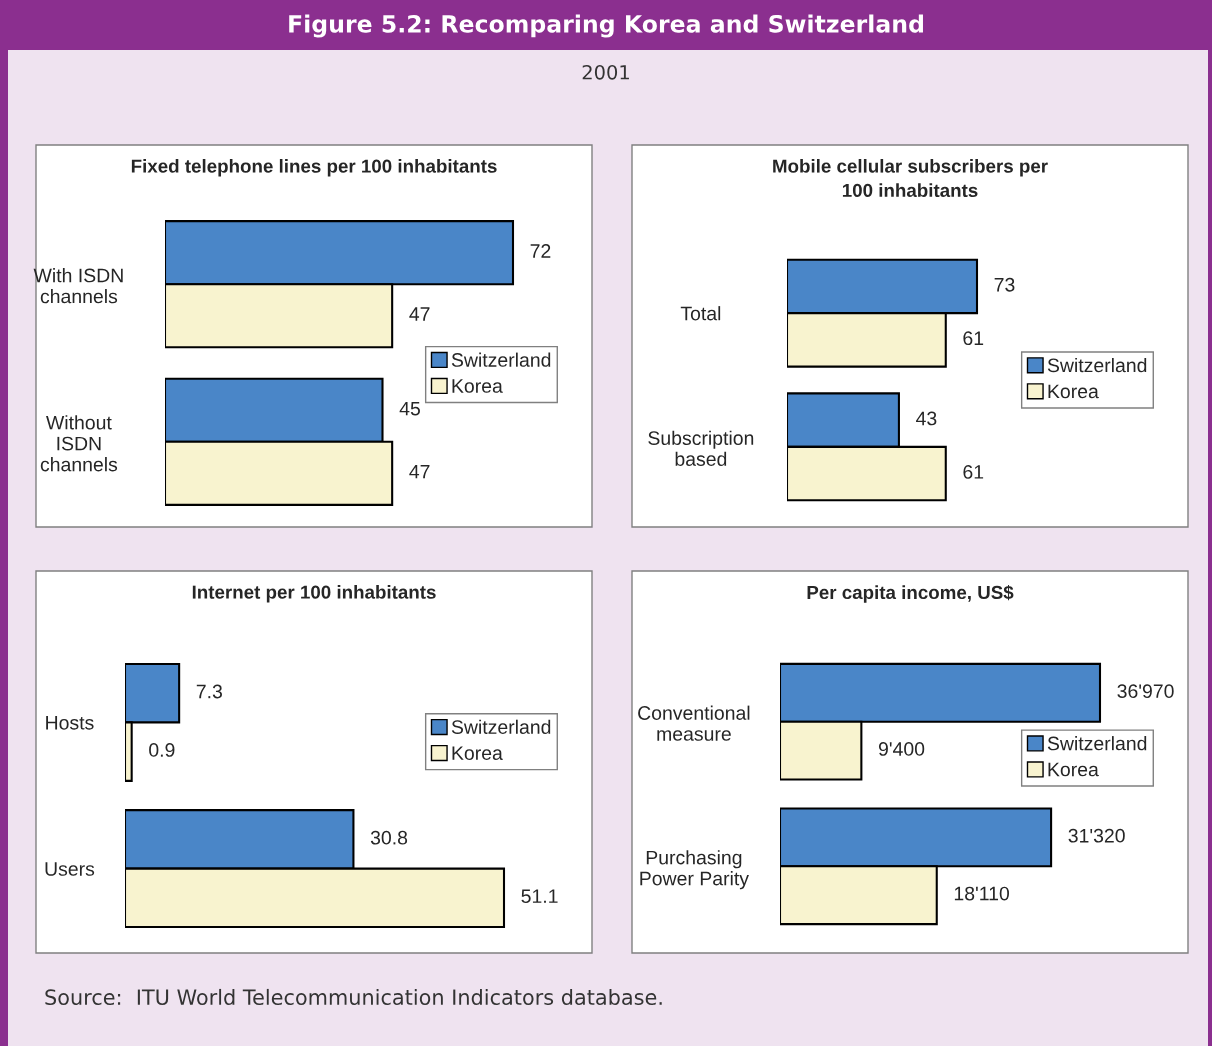 Image resolution: width=1212 pixels, height=1046 pixels. Describe the element at coordinates (926, 418) in the screenshot. I see `data-label: 43` at that location.